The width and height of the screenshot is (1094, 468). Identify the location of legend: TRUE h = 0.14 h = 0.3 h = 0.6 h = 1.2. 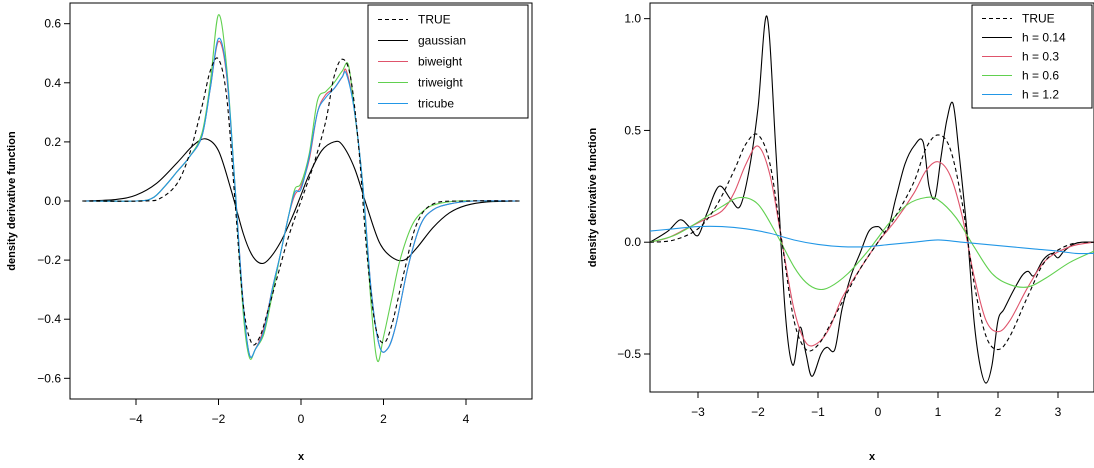
(1032, 56).